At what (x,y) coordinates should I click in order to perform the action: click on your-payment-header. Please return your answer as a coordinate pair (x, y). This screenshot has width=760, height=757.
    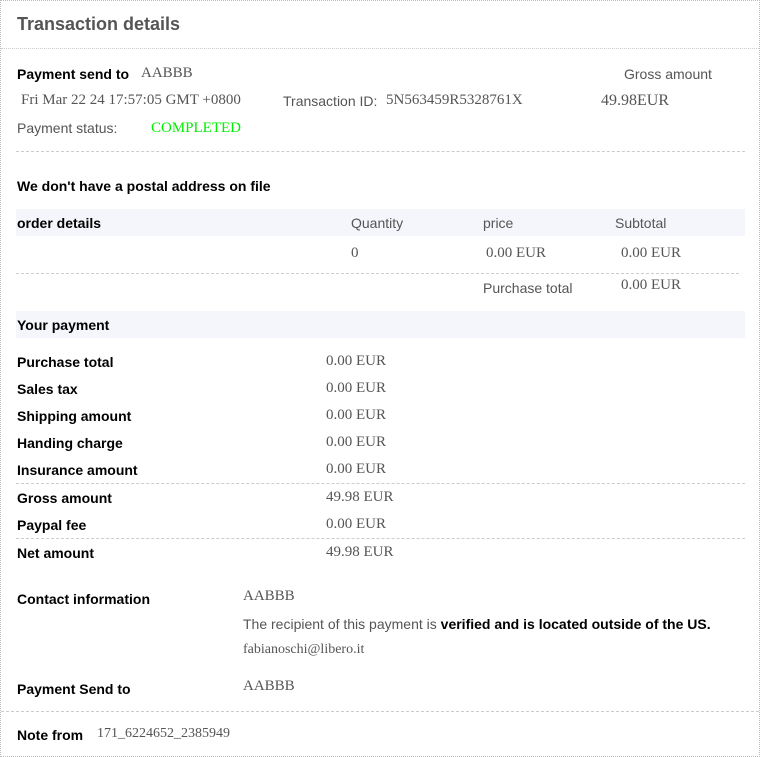
    Looking at the image, I should click on (380, 324).